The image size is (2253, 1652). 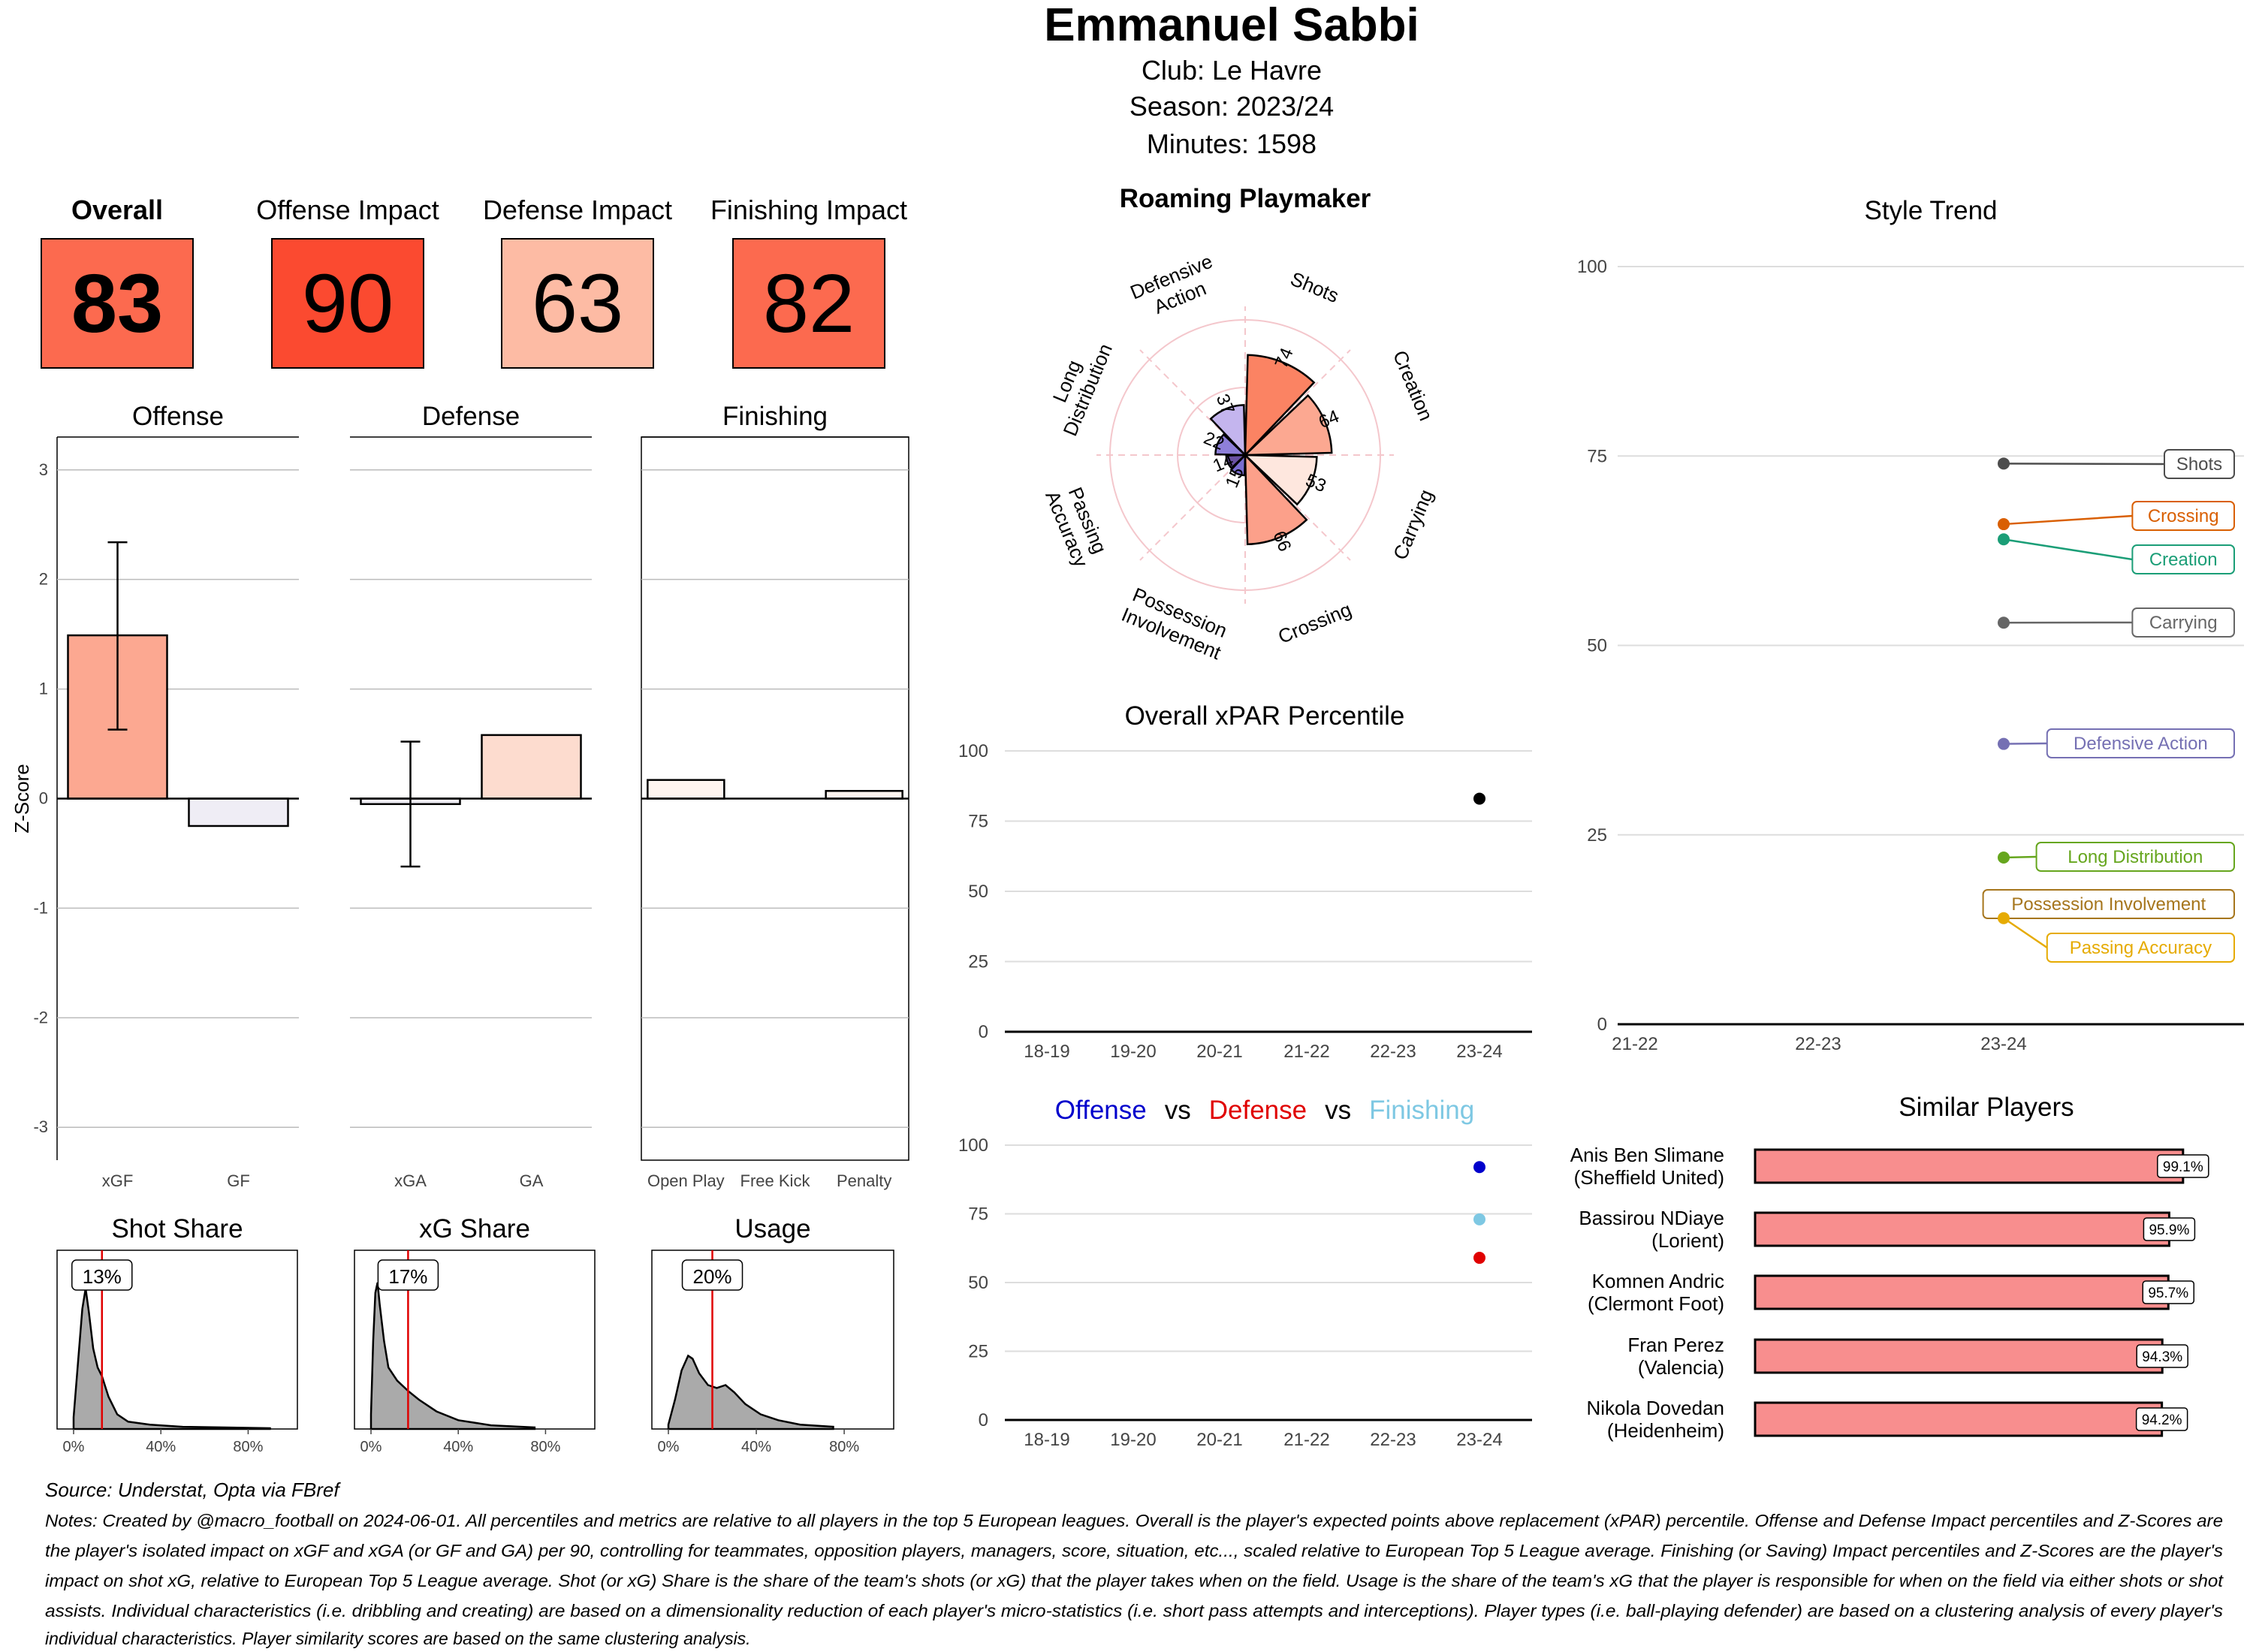 I want to click on panel-title: Shot Share, so click(x=177, y=1229).